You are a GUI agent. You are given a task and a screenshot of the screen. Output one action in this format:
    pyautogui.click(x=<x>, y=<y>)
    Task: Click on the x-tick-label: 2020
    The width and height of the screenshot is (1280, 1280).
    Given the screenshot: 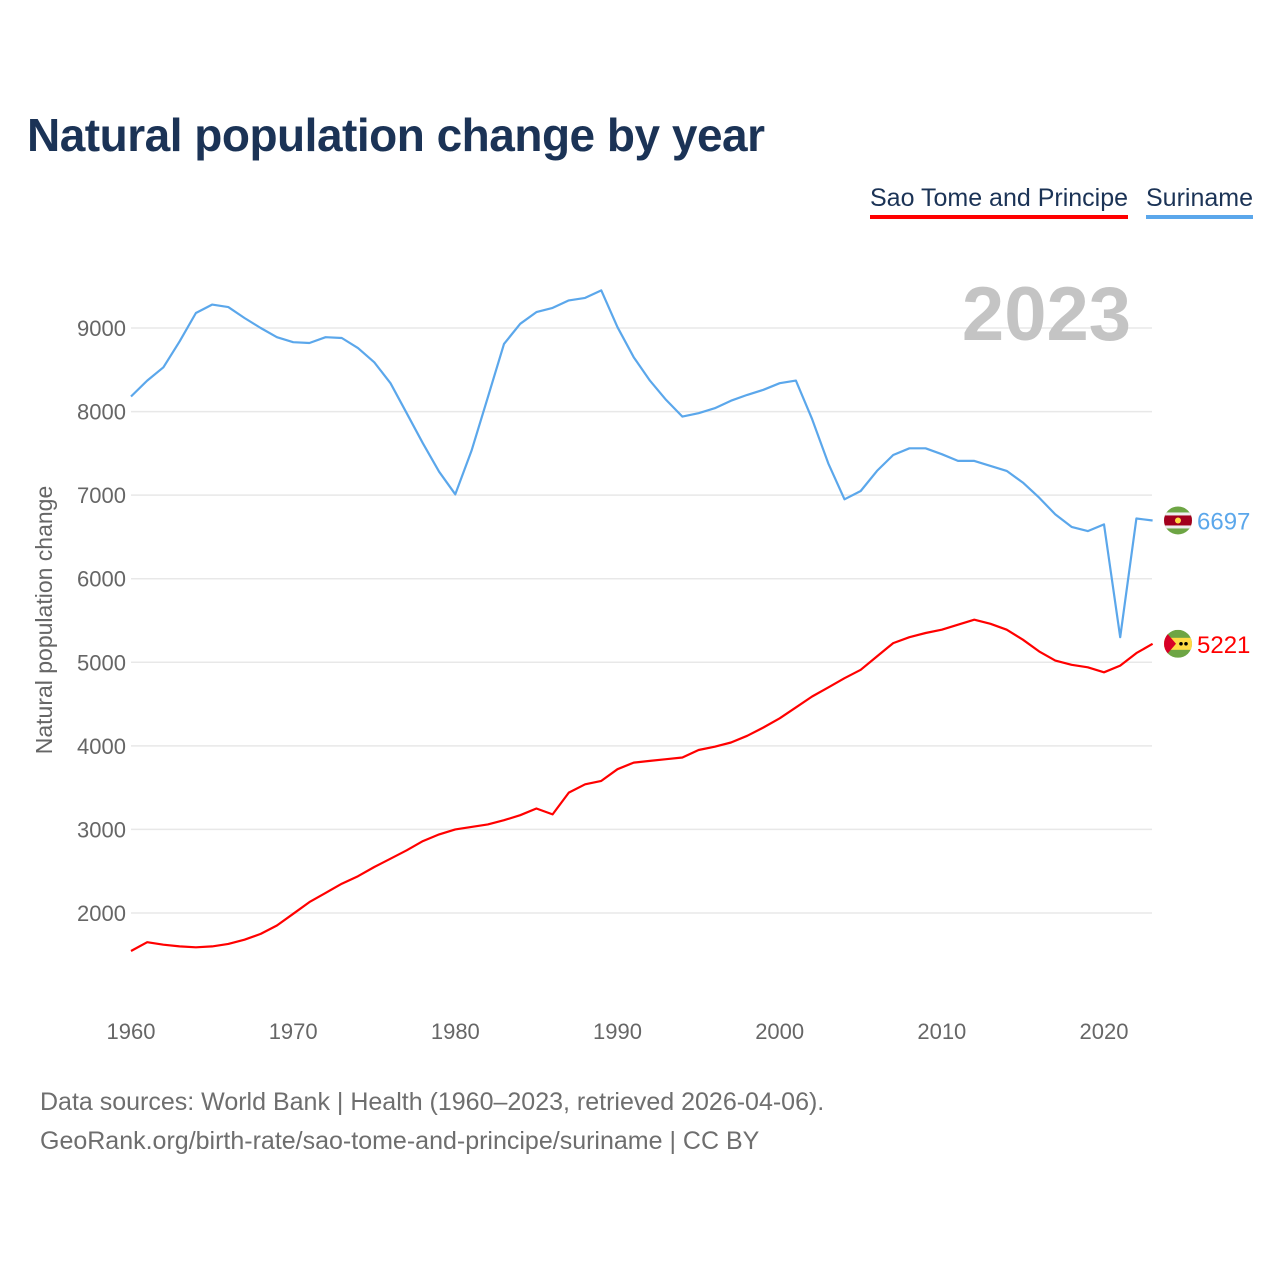 What is the action you would take?
    pyautogui.click(x=1104, y=1031)
    